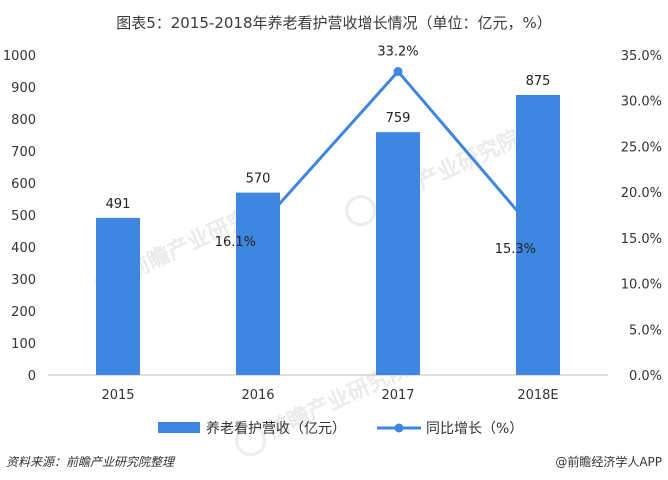 The width and height of the screenshot is (668, 480). I want to click on bar-2015, so click(118, 296).